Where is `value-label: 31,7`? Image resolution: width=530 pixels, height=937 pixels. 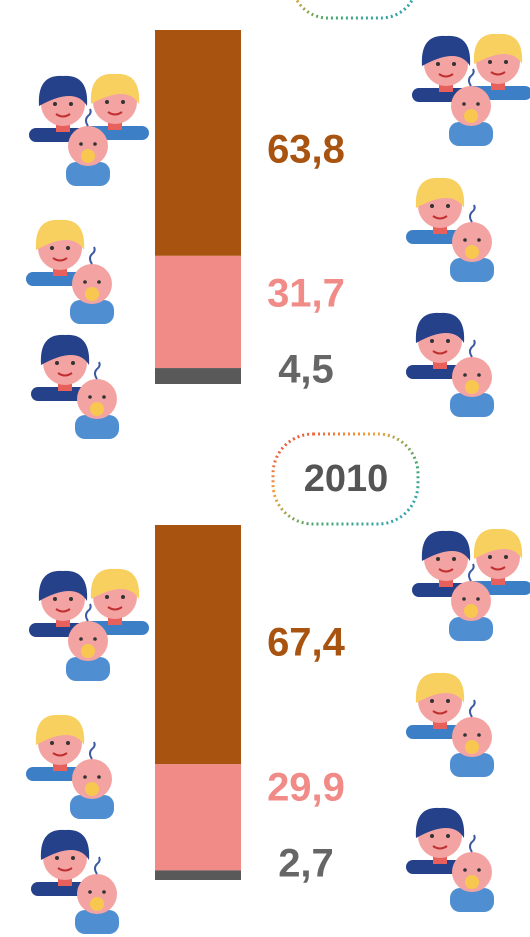
value-label: 31,7 is located at coordinates (306, 294).